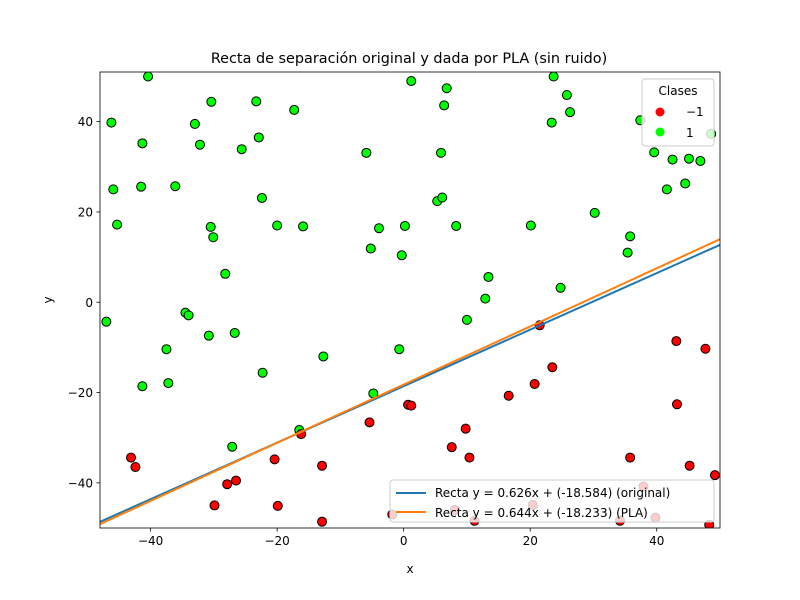 This screenshot has width=800, height=600. What do you see at coordinates (541, 513) in the screenshot?
I see `legend-label-pla: Recta y = 0.644x + (-18.233) (PLA)` at bounding box center [541, 513].